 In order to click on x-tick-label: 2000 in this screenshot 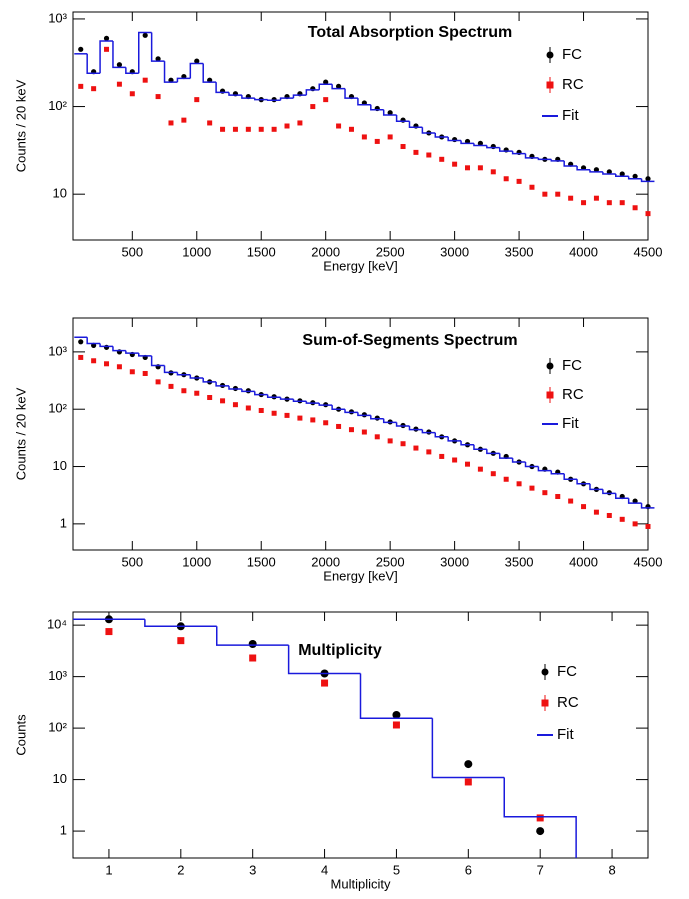, I will do `click(325, 561)`.